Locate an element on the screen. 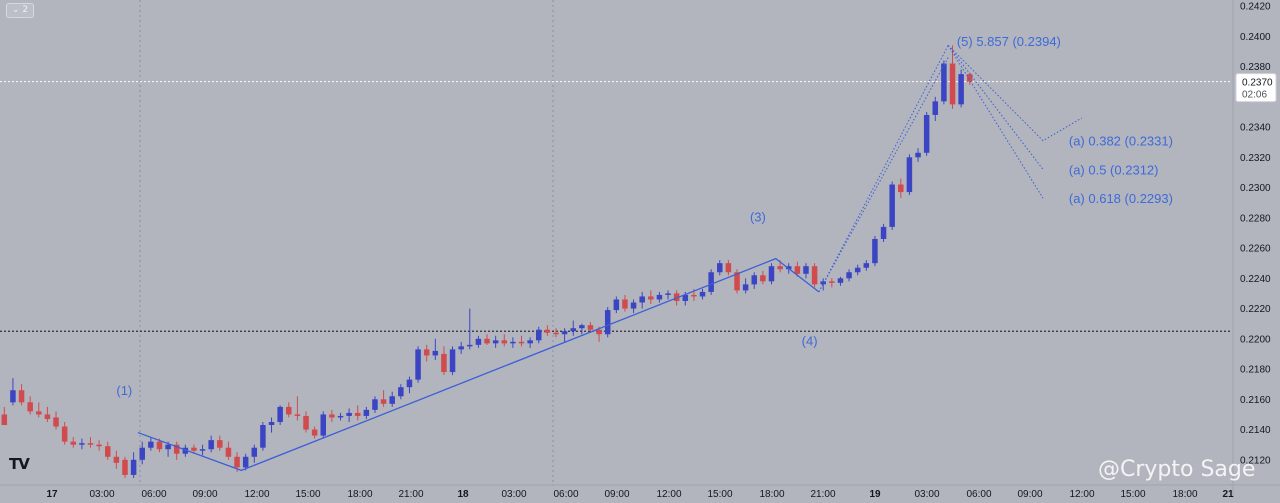 The height and width of the screenshot is (503, 1280). price-tick-label: 0.2140 is located at coordinates (1255, 430).